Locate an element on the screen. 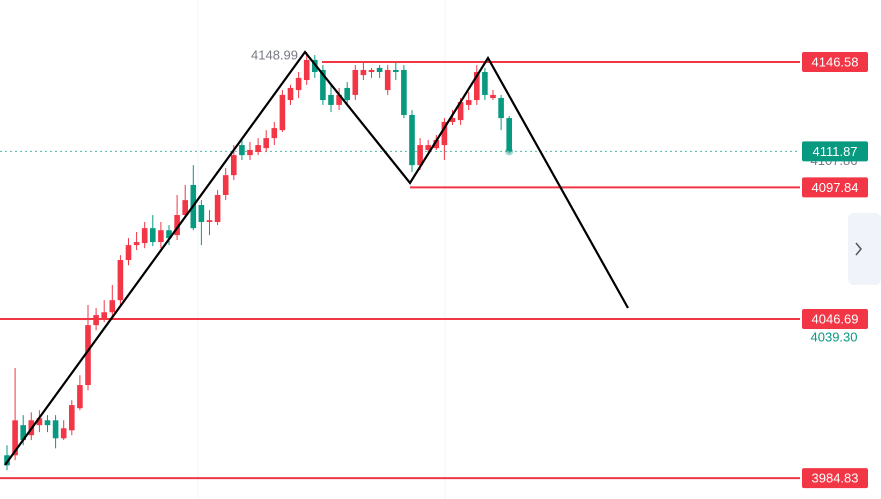 Image resolution: width=881 pixels, height=499 pixels. last-price-tag is located at coordinates (835, 151).